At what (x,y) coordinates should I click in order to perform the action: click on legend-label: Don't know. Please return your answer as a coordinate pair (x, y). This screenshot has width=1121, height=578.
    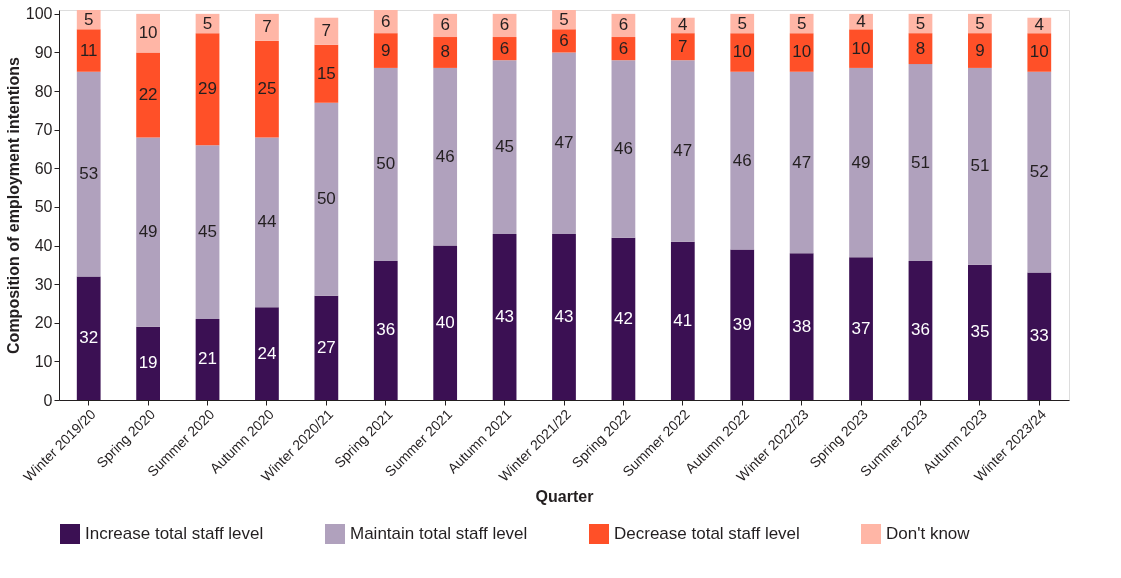
    Looking at the image, I should click on (928, 533).